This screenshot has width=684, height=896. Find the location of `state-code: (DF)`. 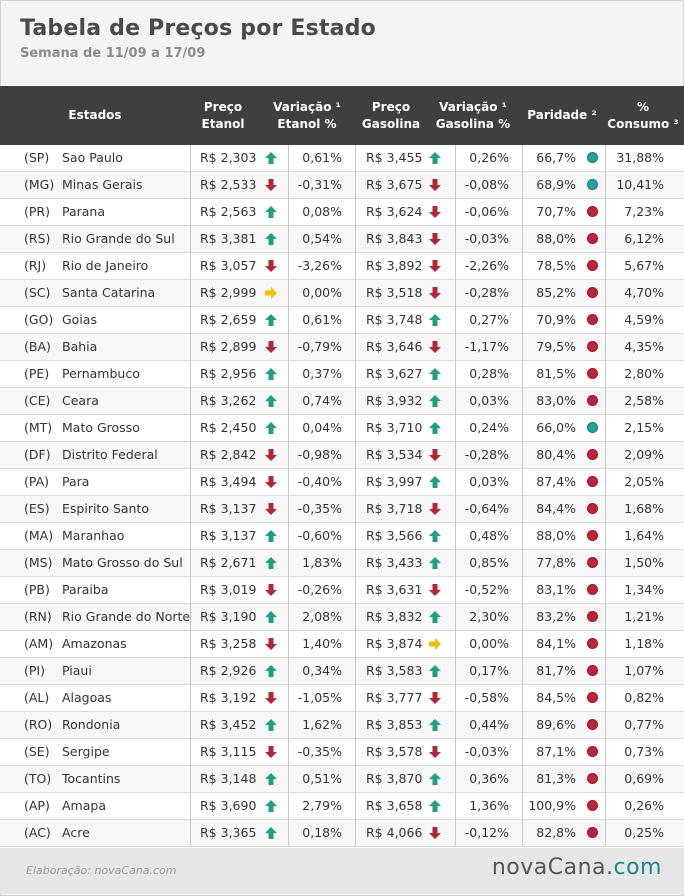

state-code: (DF) is located at coordinates (37, 454).